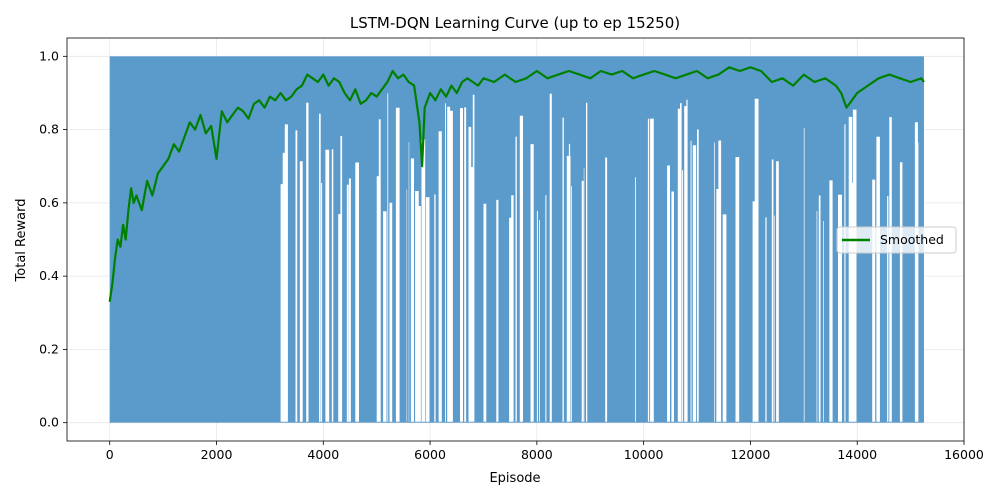  Describe the element at coordinates (537, 454) in the screenshot. I see `x-tick-label: 8000` at that location.